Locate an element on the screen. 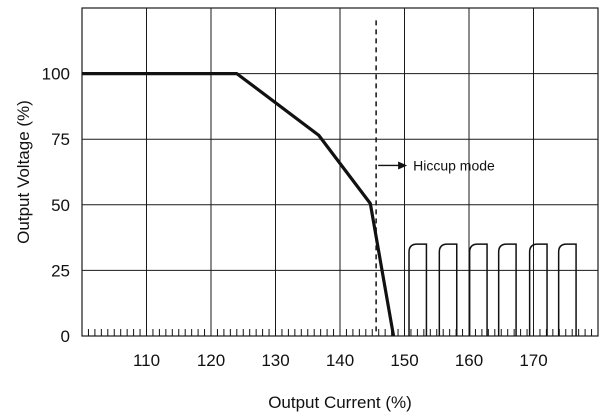 Image resolution: width=600 pixels, height=416 pixels. x-axis-title: Output Current (%) is located at coordinates (340, 402).